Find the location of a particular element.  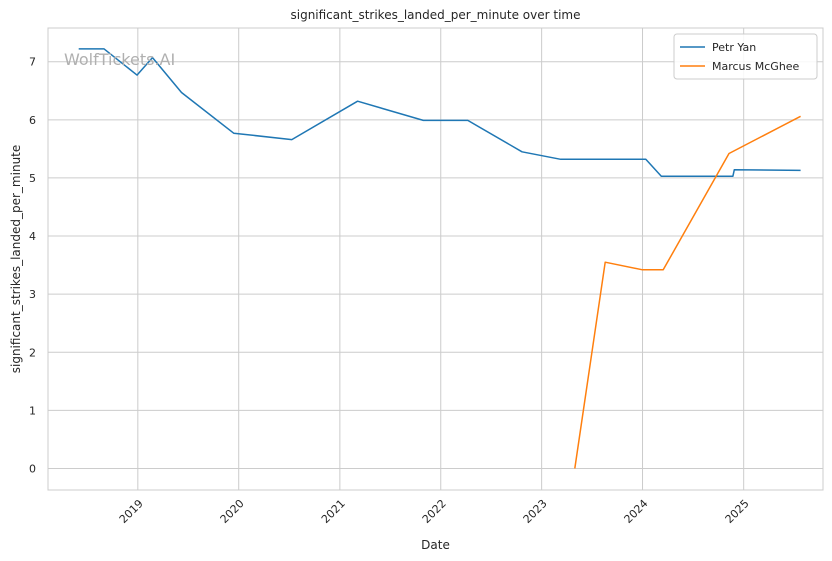

y-axis-title: significant_strikes_landed_per_minute is located at coordinates (16, 259).